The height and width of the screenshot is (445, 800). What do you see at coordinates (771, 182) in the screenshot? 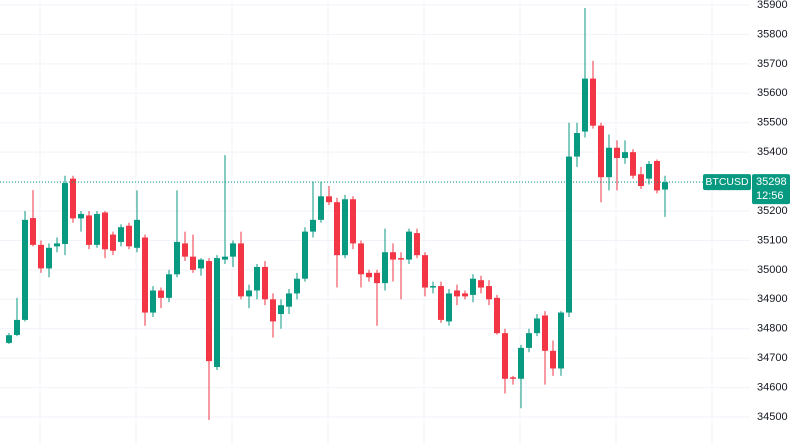
I see `last-price-label: 35298` at bounding box center [771, 182].